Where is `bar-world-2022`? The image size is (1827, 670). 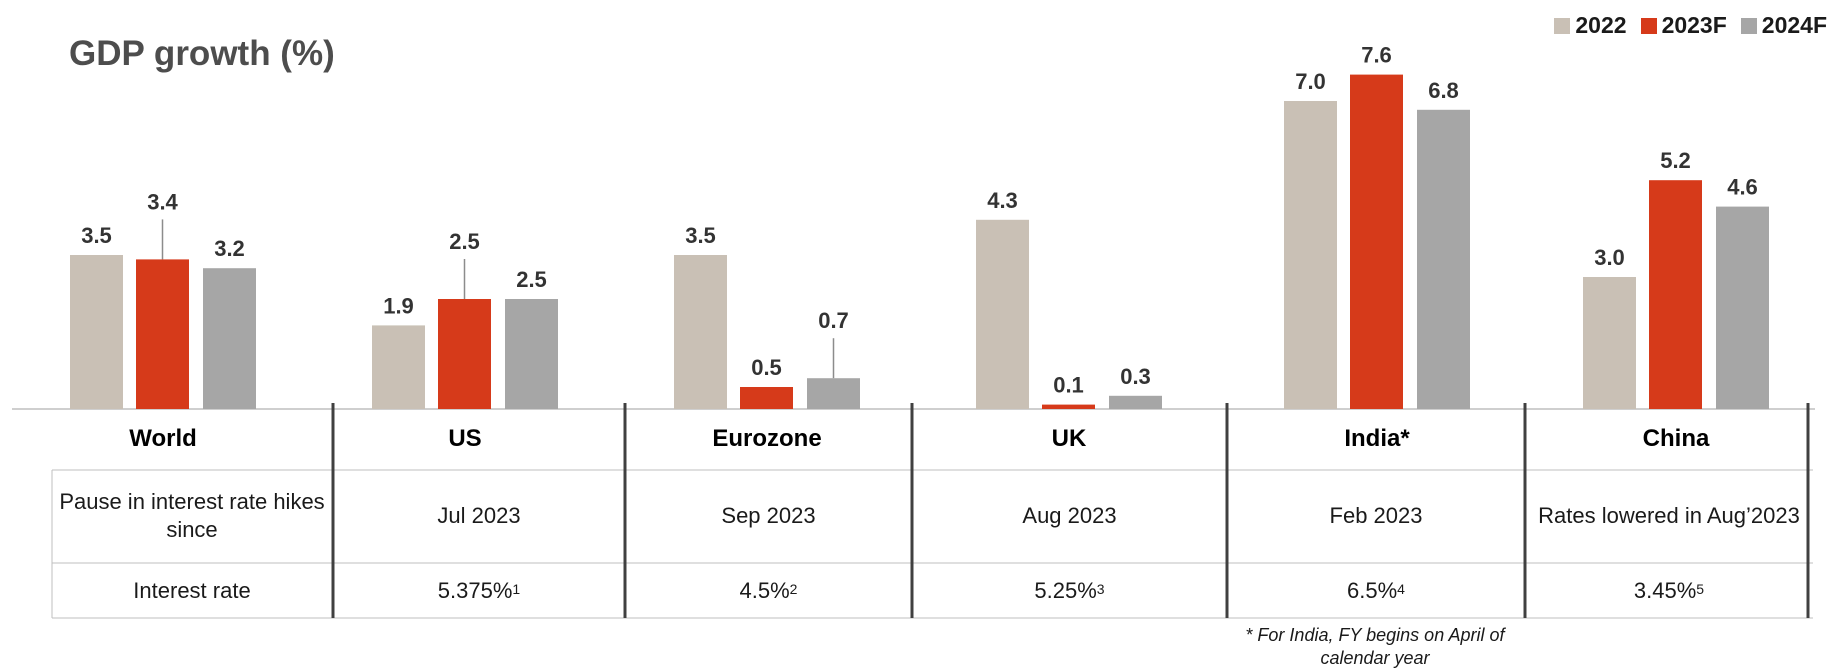
bar-world-2022 is located at coordinates (96, 332).